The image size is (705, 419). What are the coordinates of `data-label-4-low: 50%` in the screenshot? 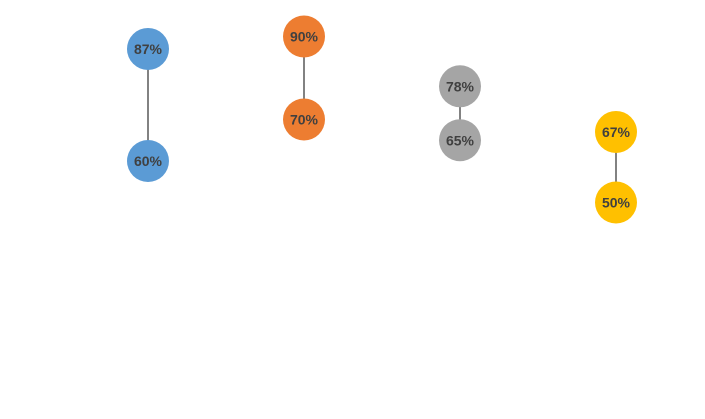 It's located at (616, 203).